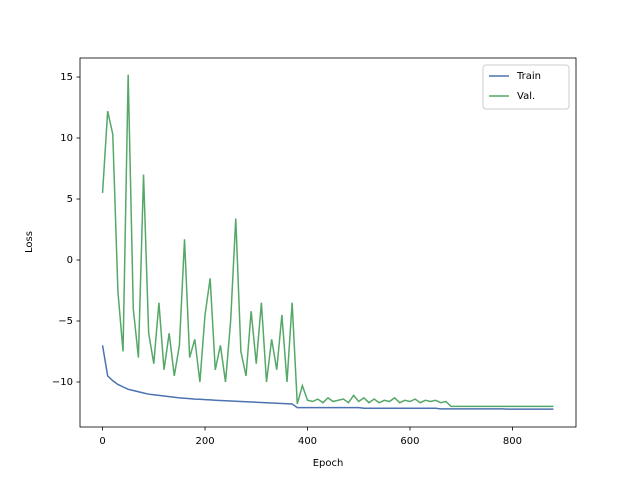 Image resolution: width=640 pixels, height=484 pixels. What do you see at coordinates (204, 441) in the screenshot?
I see `x-tick-label: 200` at bounding box center [204, 441].